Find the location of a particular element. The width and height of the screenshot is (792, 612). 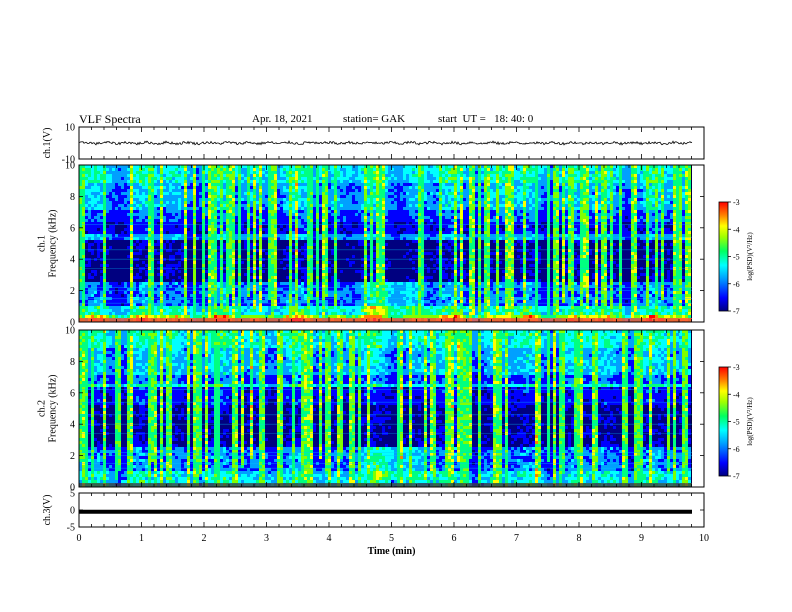

ch2-spec-y-tick-label: 4 is located at coordinates (72, 425).